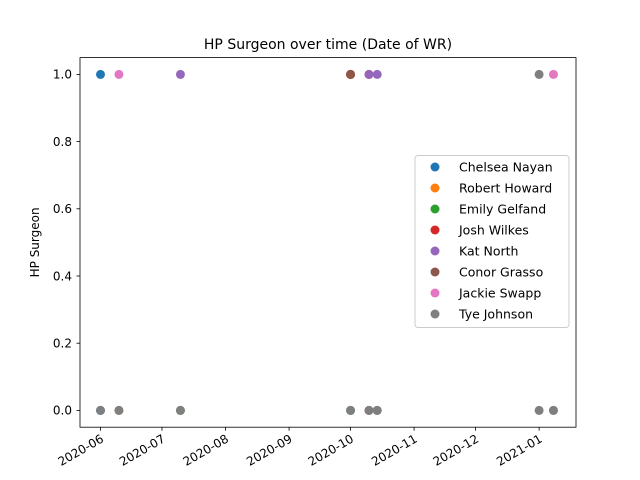 The width and height of the screenshot is (640, 480). What do you see at coordinates (62, 411) in the screenshot?
I see `y-tick-label: 0.0` at bounding box center [62, 411].